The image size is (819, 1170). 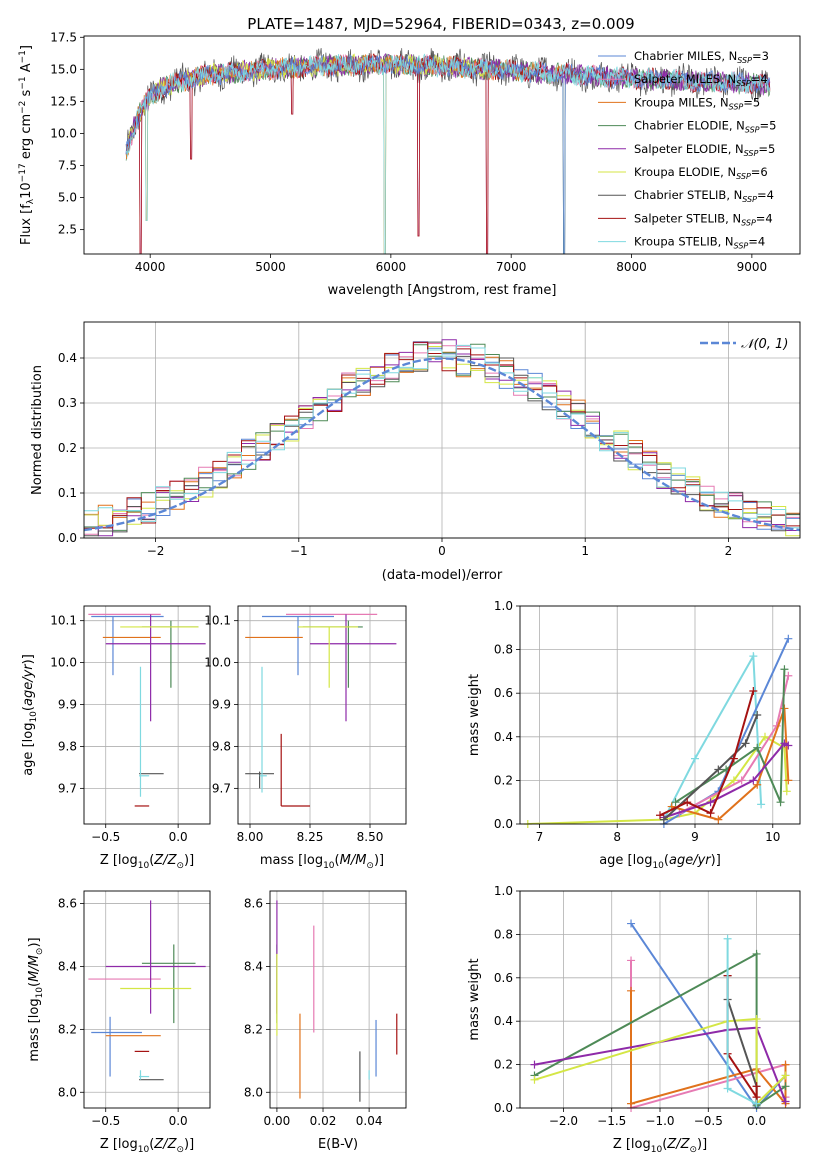 What do you see at coordinates (63, 621) in the screenshot?
I see `y-tick-label: 10.1` at bounding box center [63, 621].